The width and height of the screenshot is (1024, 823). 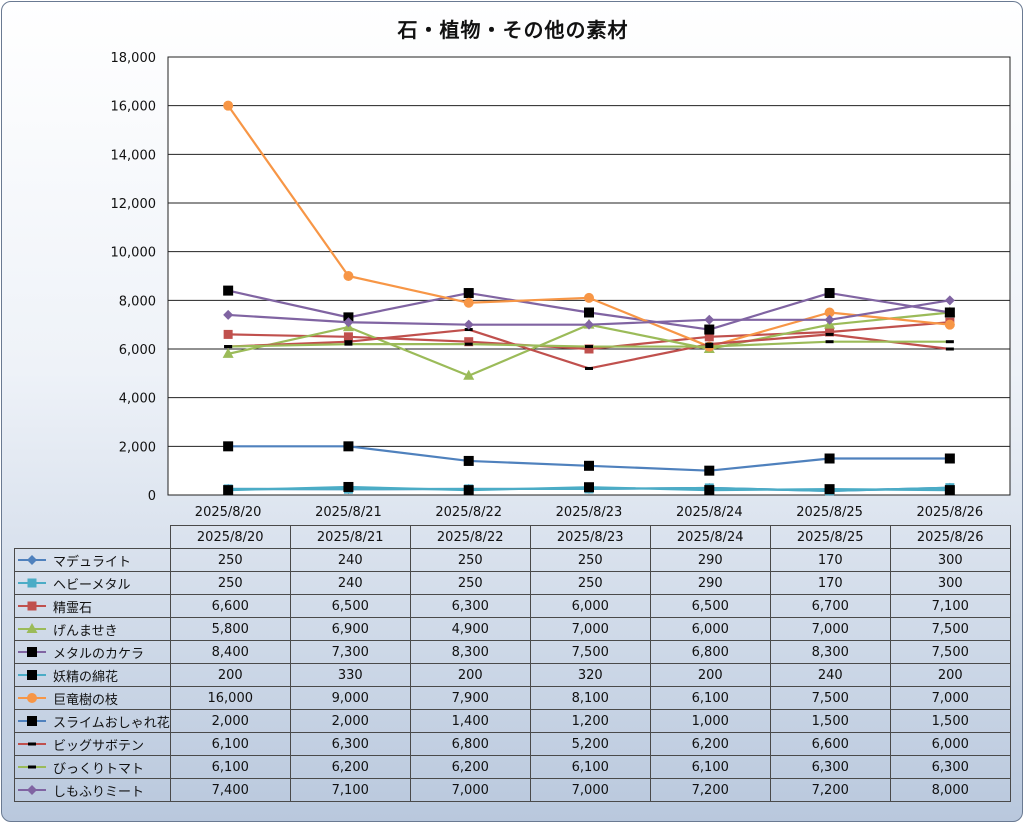 What do you see at coordinates (470, 698) in the screenshot?
I see `table-cell: 7,900` at bounding box center [470, 698].